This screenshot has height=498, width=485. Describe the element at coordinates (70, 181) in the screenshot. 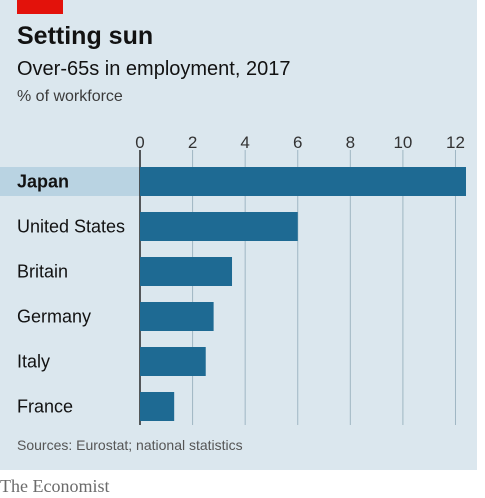

I see `highlight-band-japan` at that location.